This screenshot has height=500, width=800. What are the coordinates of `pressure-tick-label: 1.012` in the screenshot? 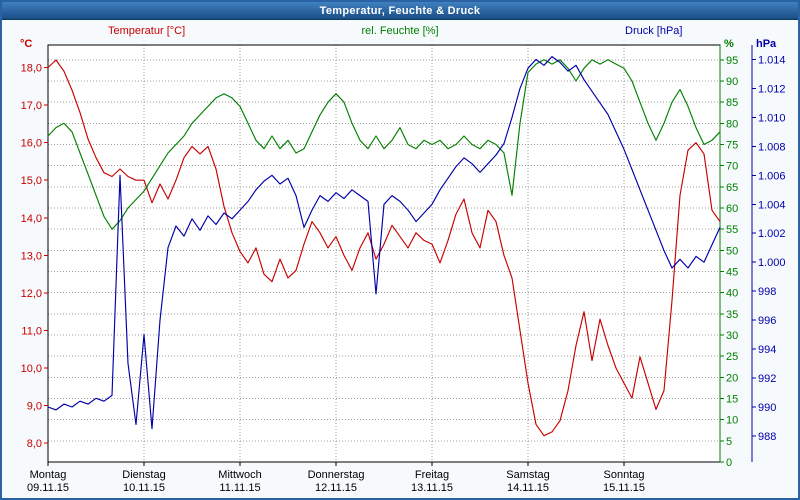 It's located at (772, 89).